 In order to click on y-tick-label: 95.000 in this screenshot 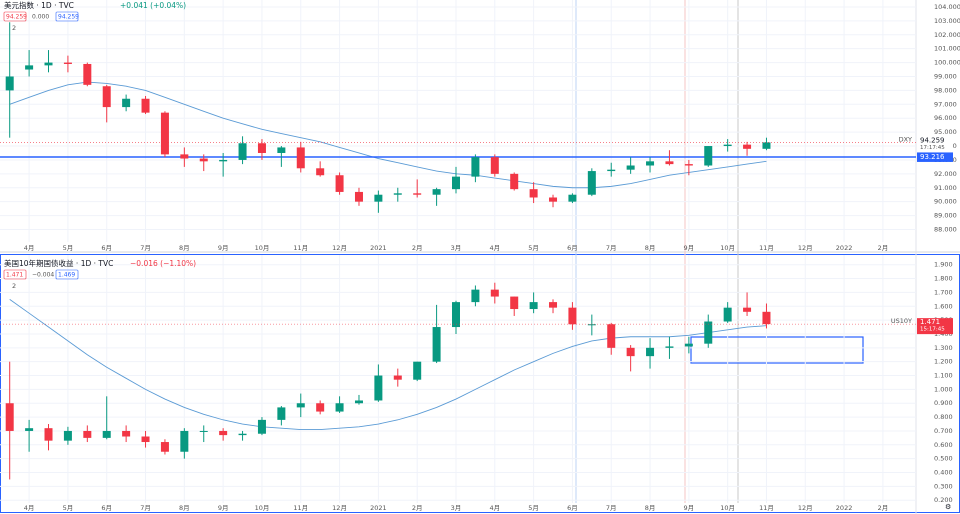, I will do `click(945, 132)`.